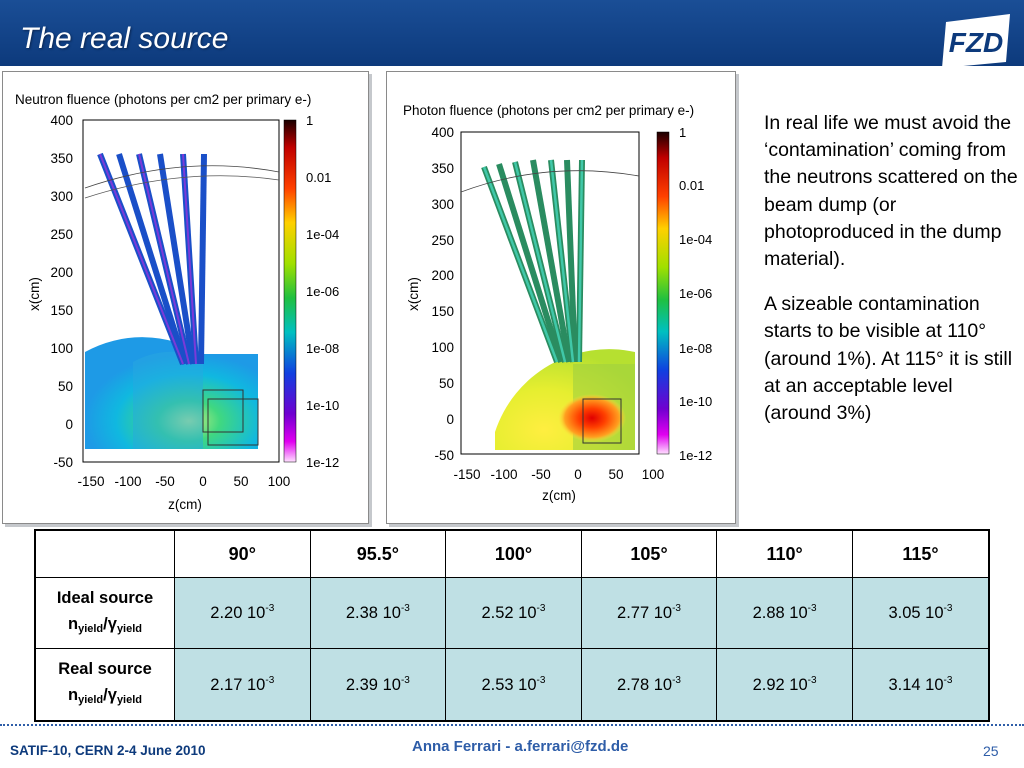 This screenshot has height=768, width=1024. Describe the element at coordinates (512, 33) in the screenshot. I see `title-bar` at that location.